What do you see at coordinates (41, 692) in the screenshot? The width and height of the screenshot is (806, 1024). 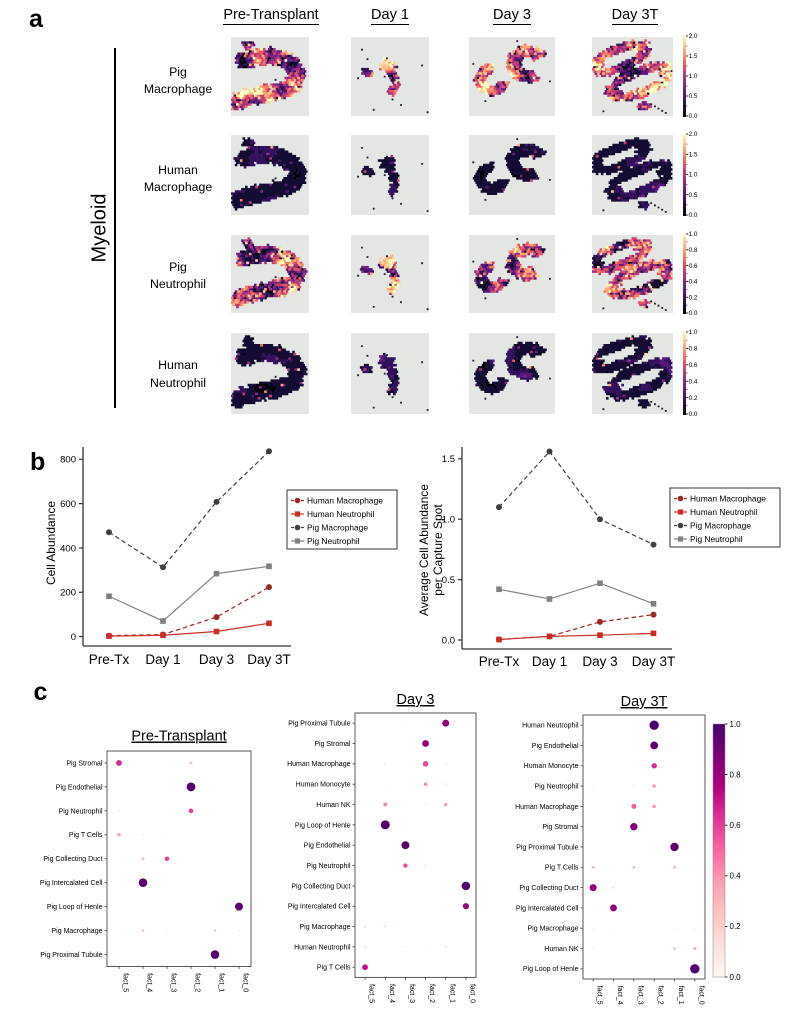 I see `svg-text: c` at bounding box center [41, 692].